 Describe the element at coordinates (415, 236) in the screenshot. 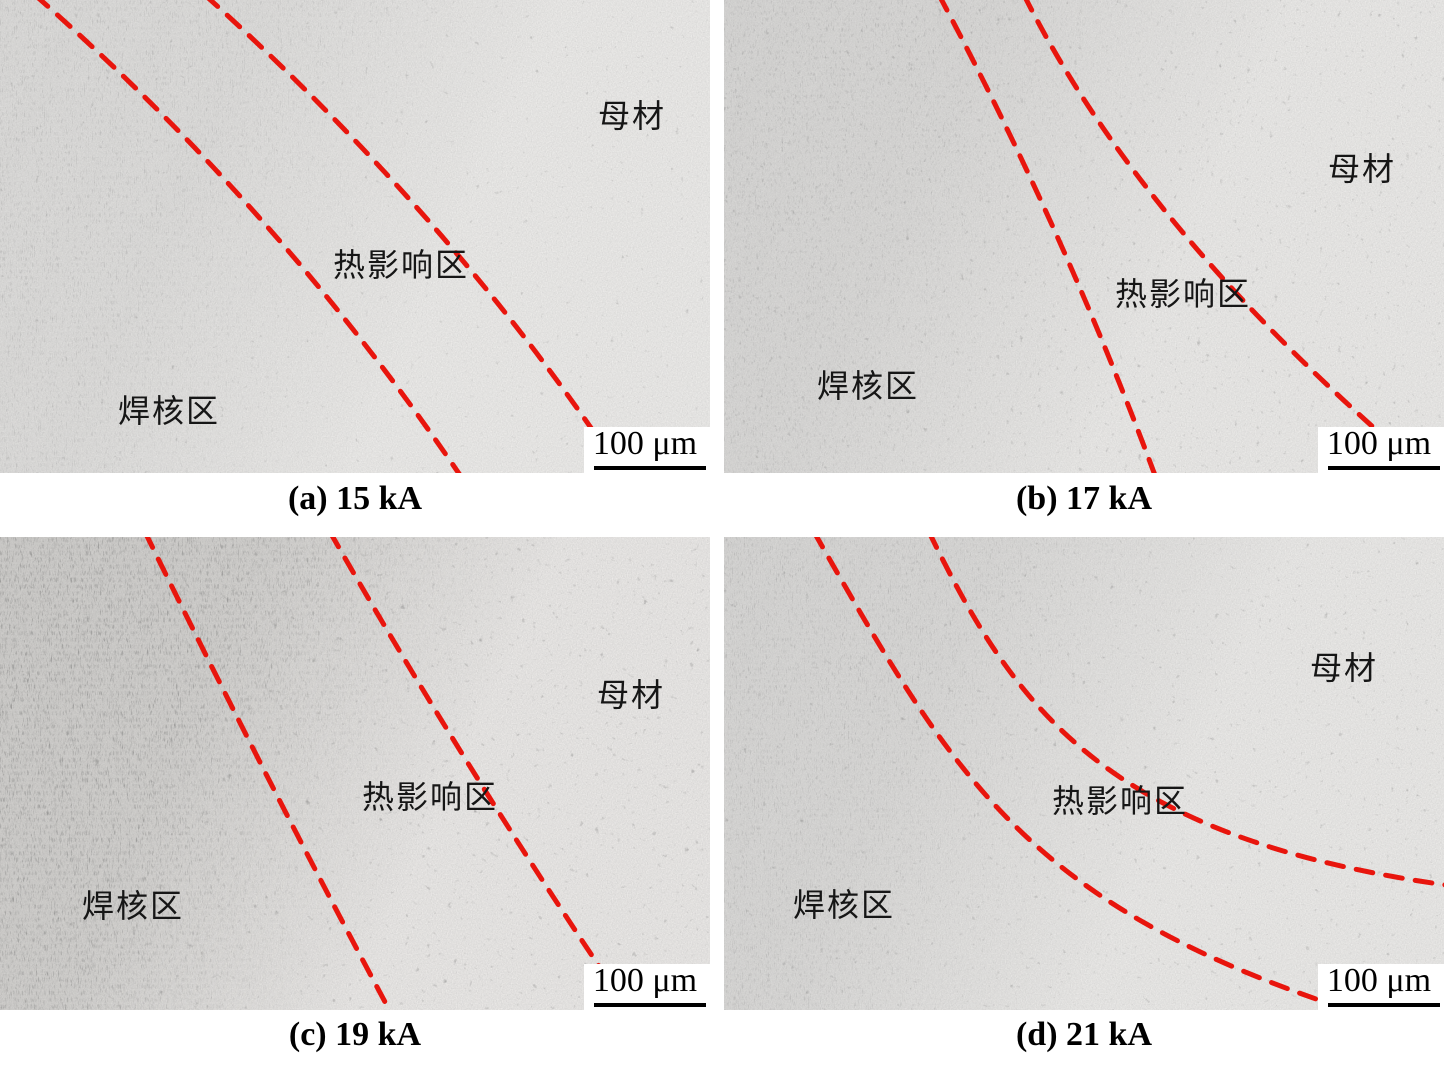

I see `boundary-line-haz-base-a` at that location.